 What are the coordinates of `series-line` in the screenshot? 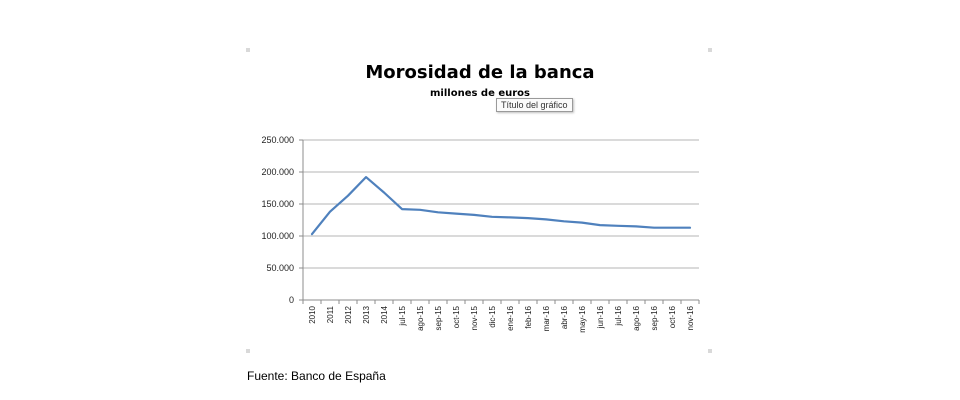 It's located at (501, 206).